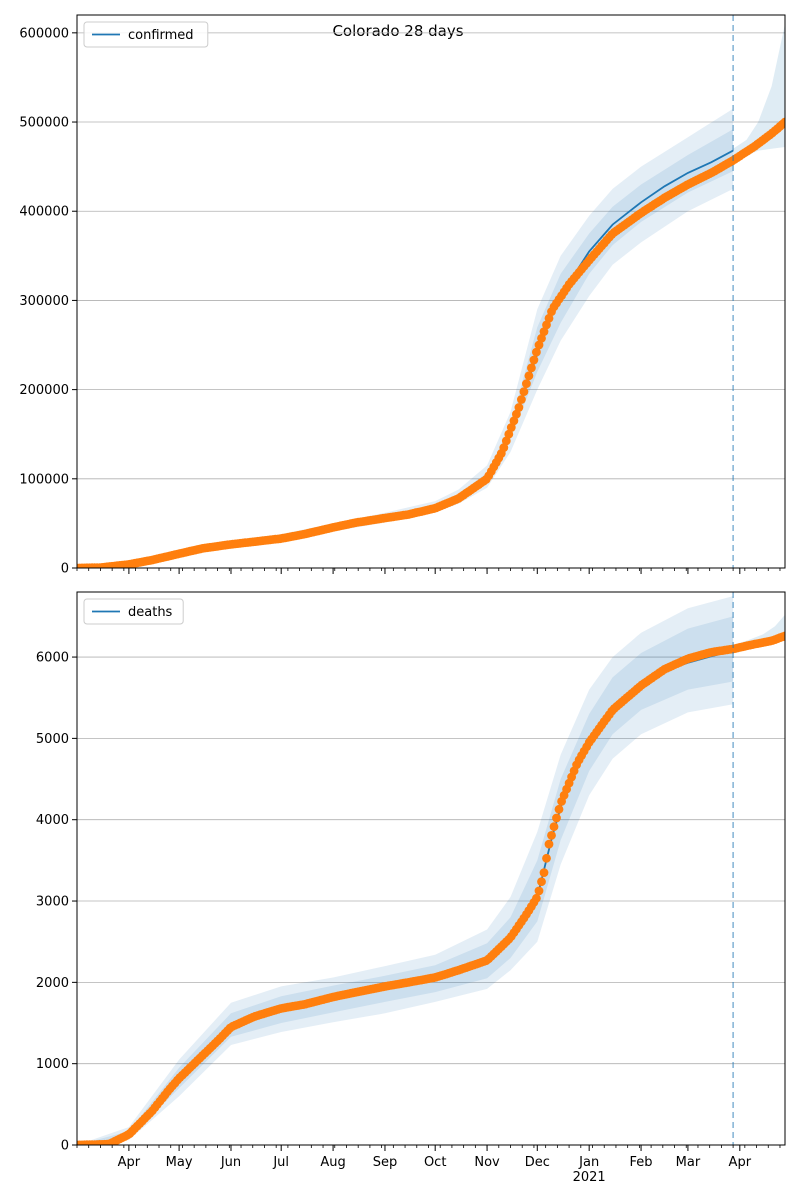 The height and width of the screenshot is (1200, 800). I want to click on y-tick-label: 100000, so click(44, 479).